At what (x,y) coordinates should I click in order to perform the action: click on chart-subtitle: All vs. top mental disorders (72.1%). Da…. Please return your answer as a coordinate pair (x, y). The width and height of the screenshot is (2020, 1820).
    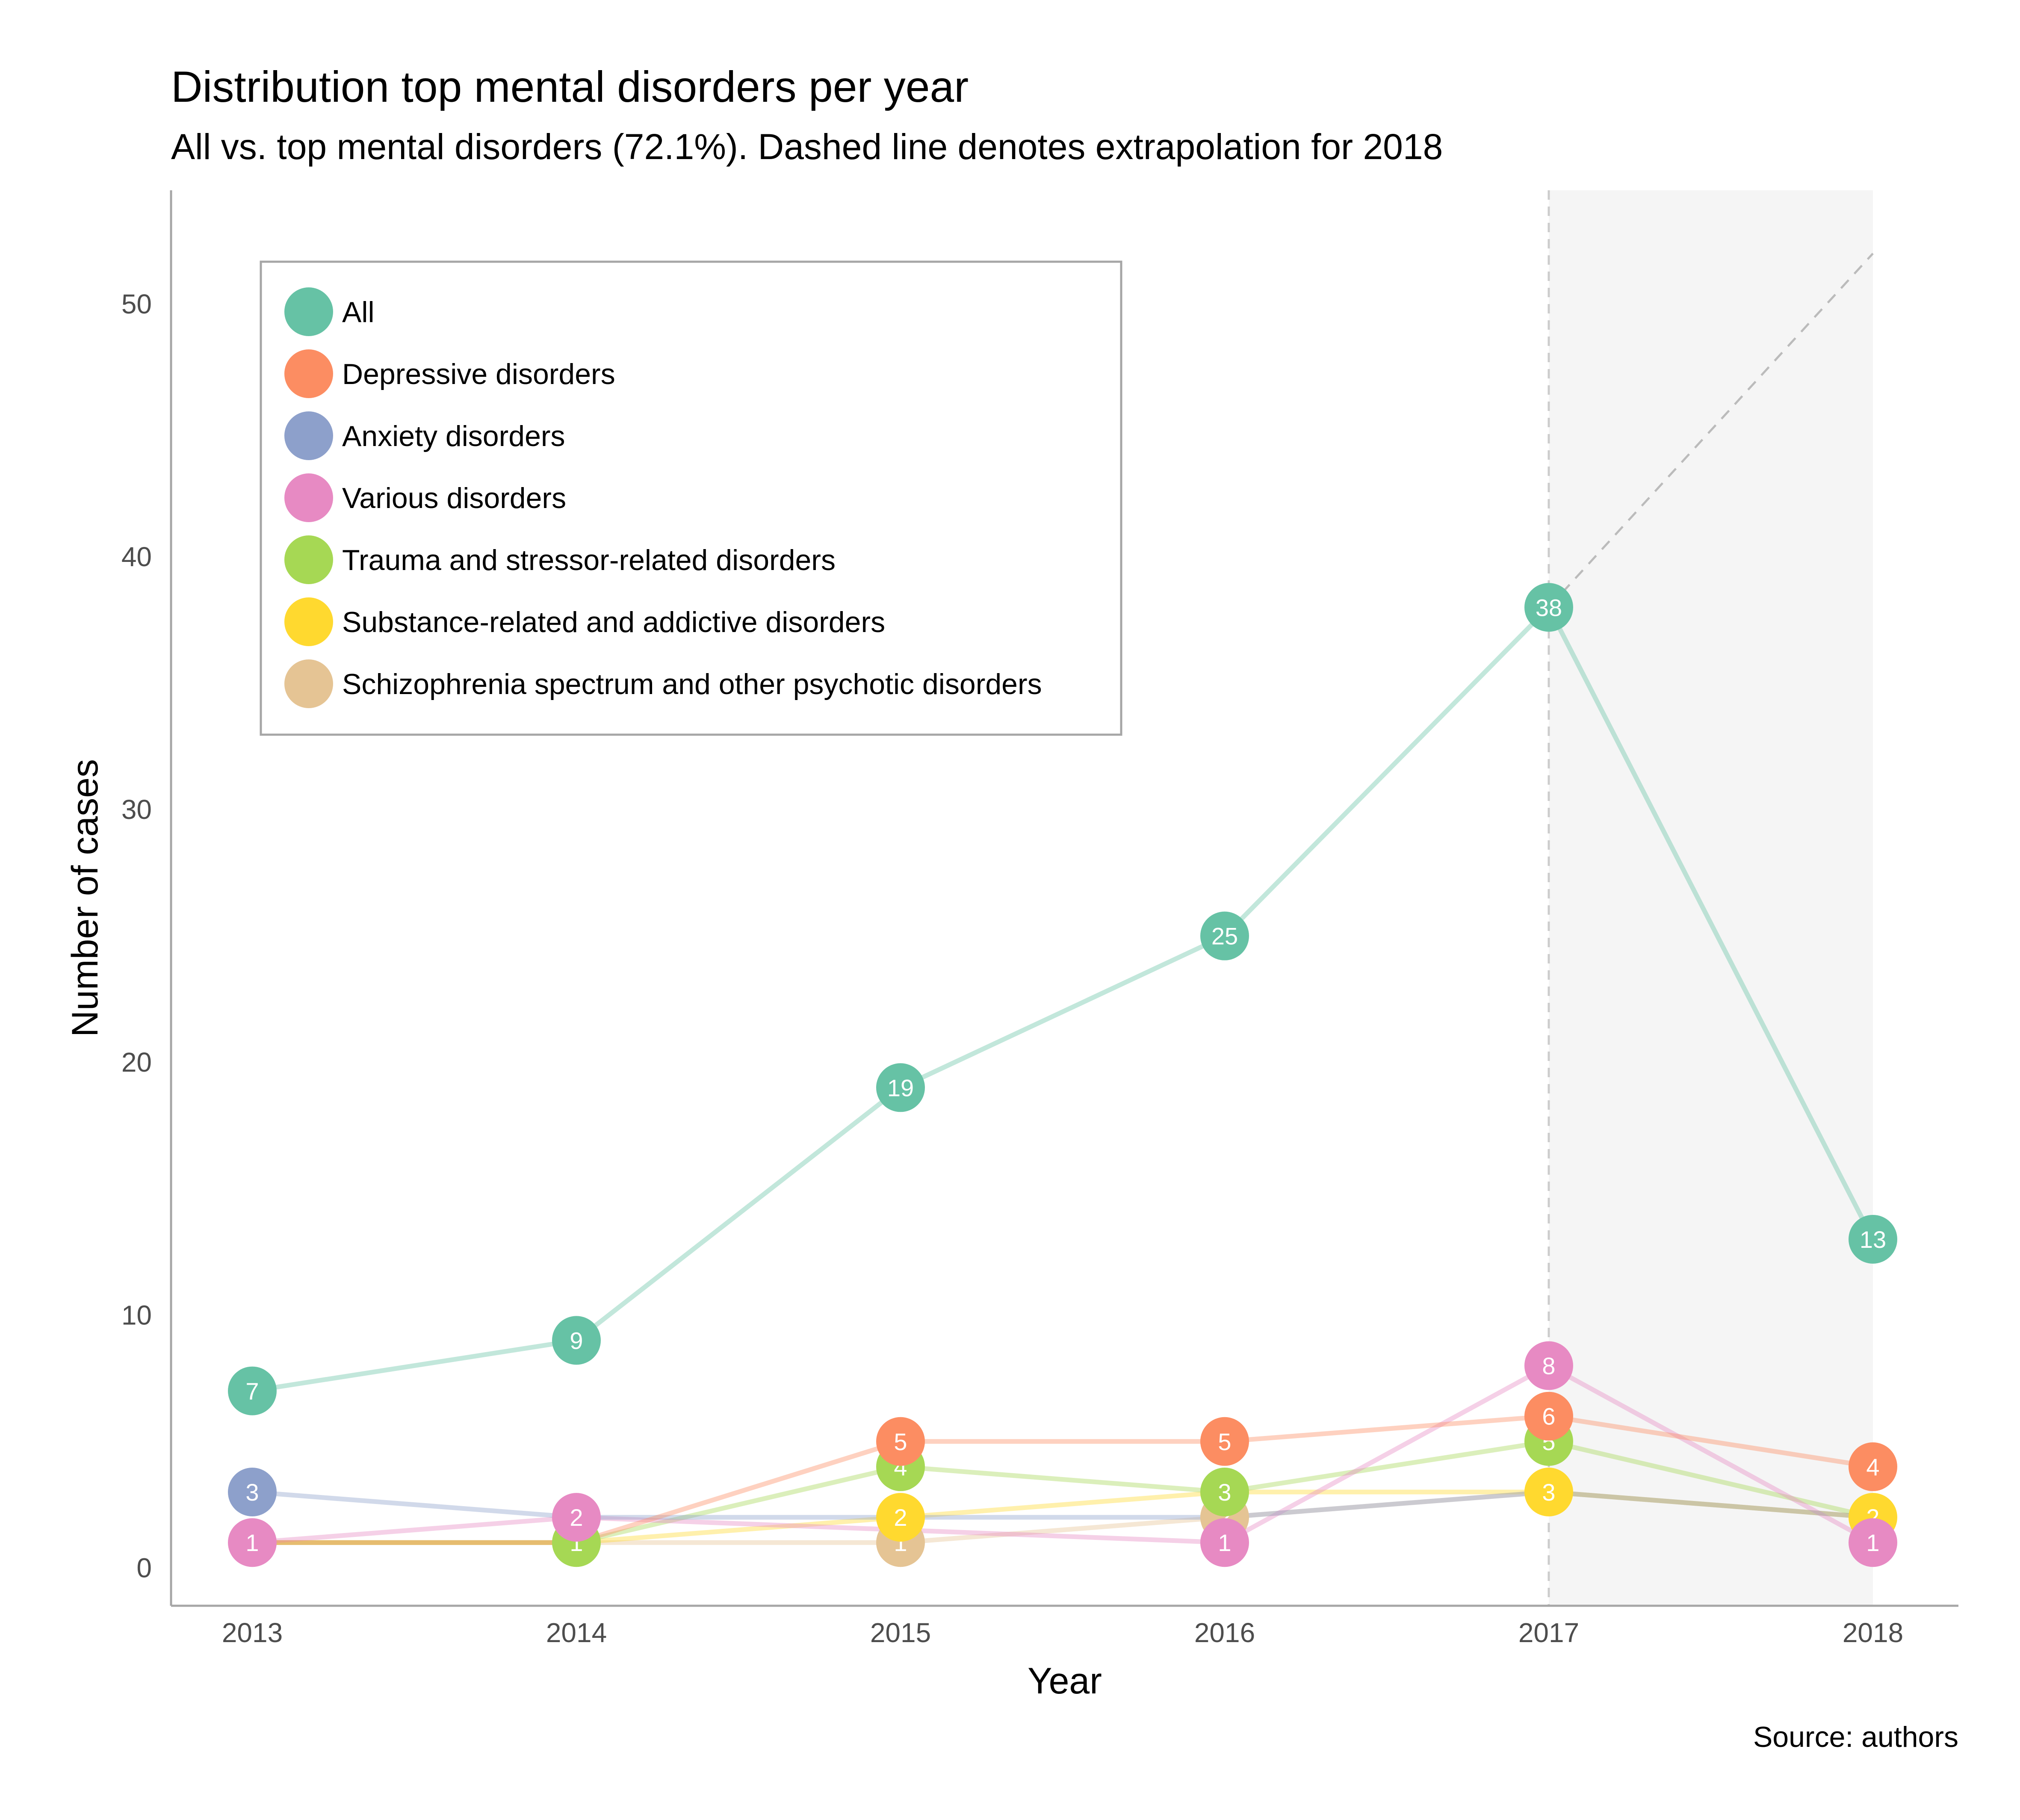
    Looking at the image, I should click on (807, 147).